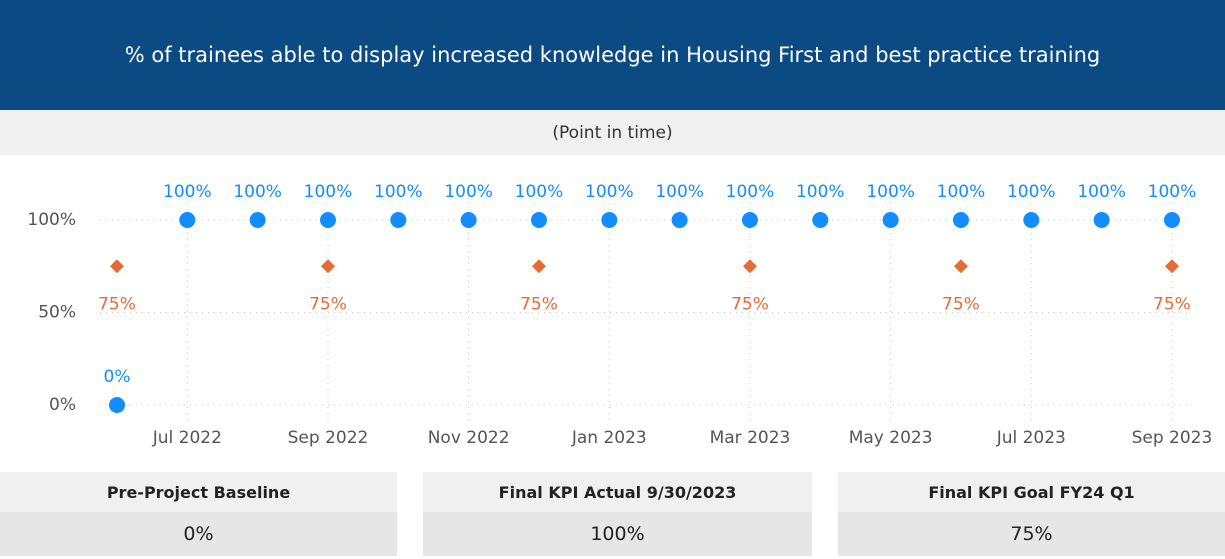 The height and width of the screenshot is (559, 1225). Describe the element at coordinates (187, 438) in the screenshot. I see `x-tick-label: Jul 2022` at that location.